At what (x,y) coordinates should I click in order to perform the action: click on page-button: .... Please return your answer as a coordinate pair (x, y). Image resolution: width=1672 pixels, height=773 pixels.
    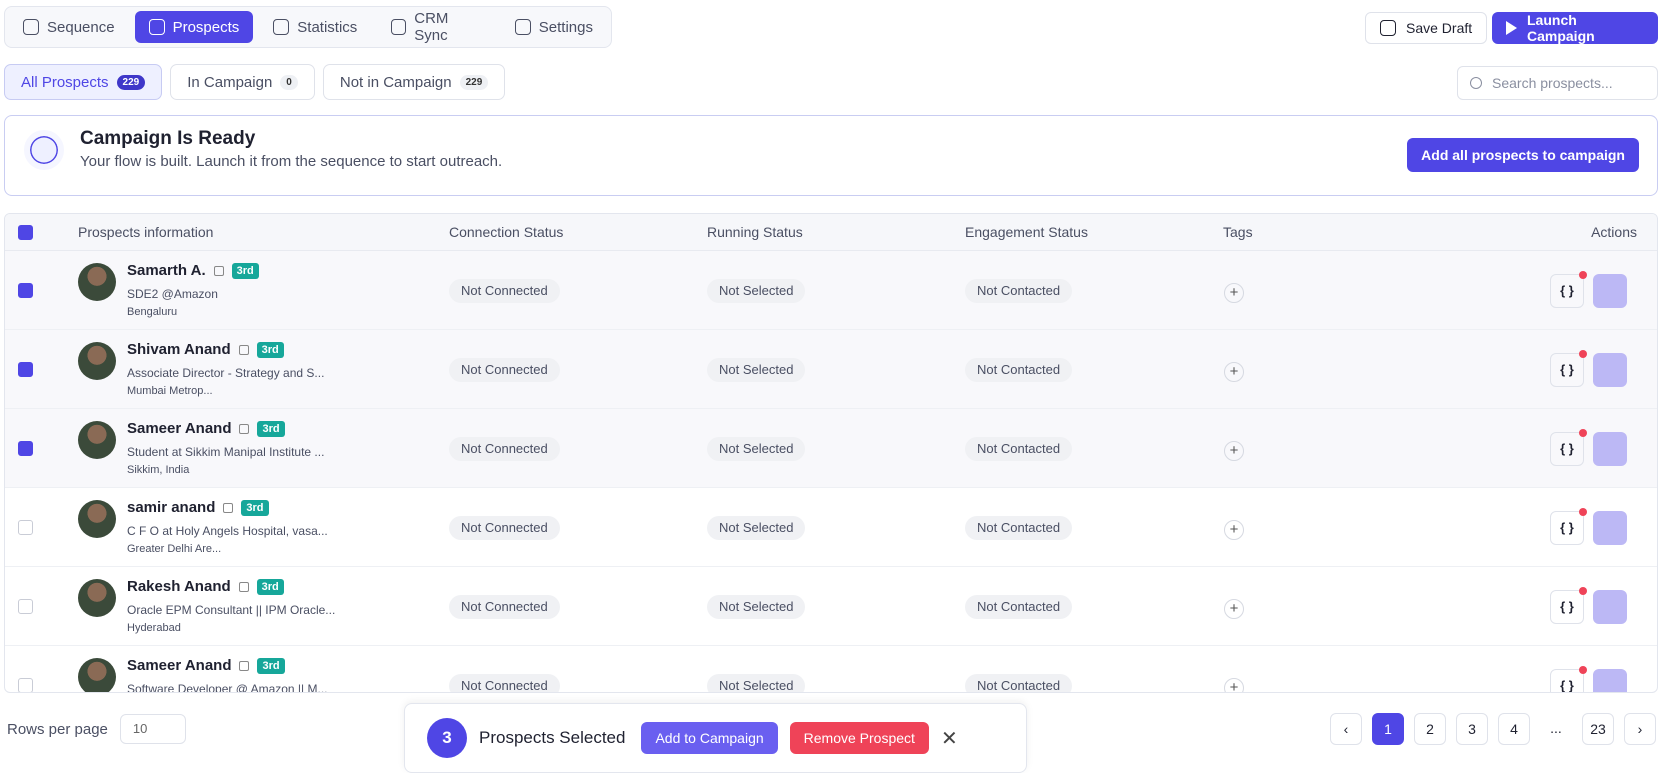
    Looking at the image, I should click on (1556, 728).